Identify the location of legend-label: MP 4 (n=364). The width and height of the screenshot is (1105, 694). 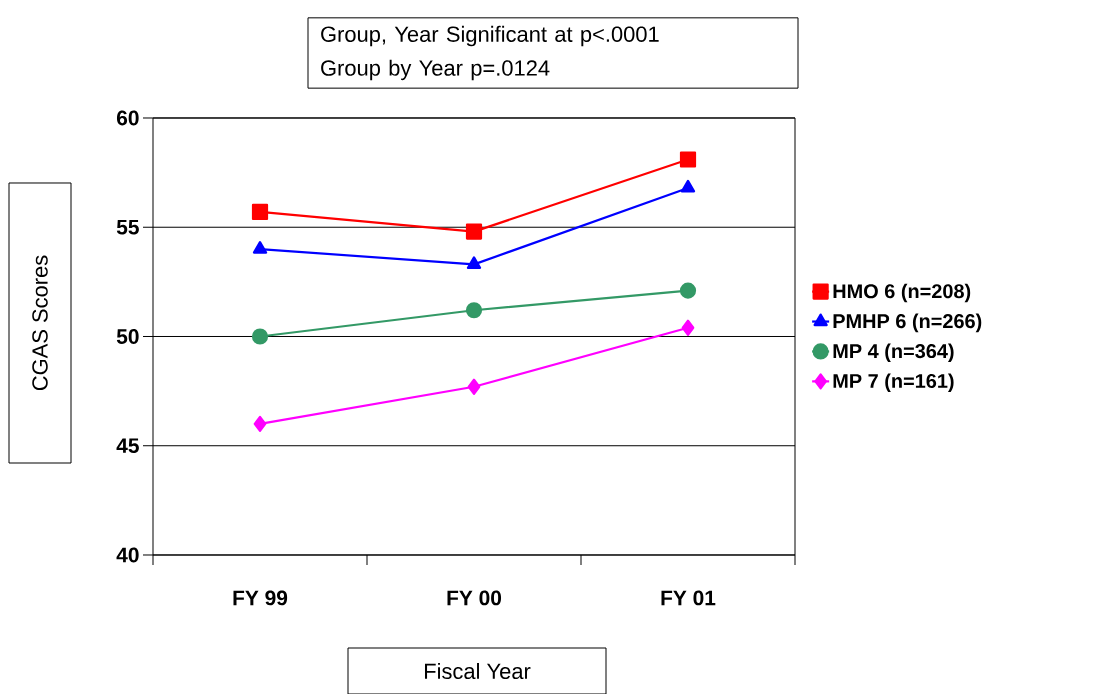
(893, 352).